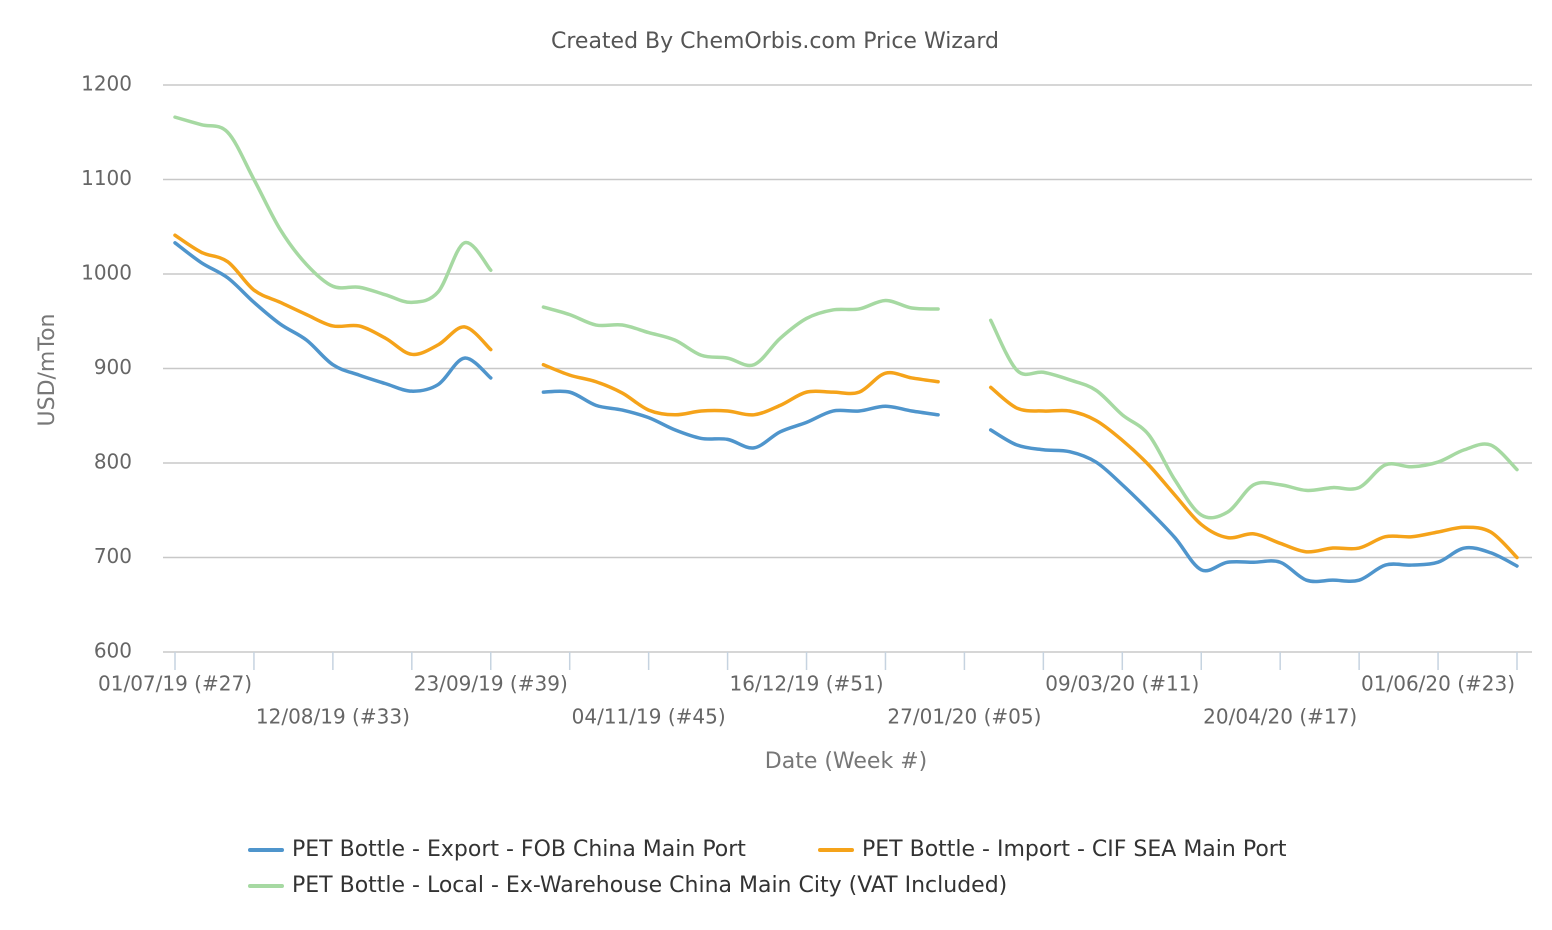 The height and width of the screenshot is (930, 1552). Describe the element at coordinates (846, 761) in the screenshot. I see `x-axis-label: Date (Week #)` at that location.